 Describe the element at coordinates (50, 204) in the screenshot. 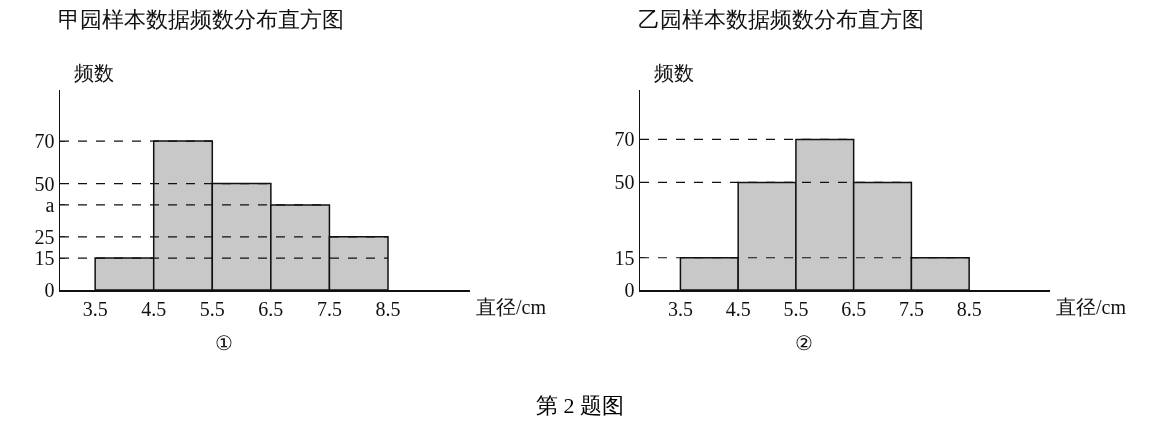

I see `y-tick-label: a` at that location.